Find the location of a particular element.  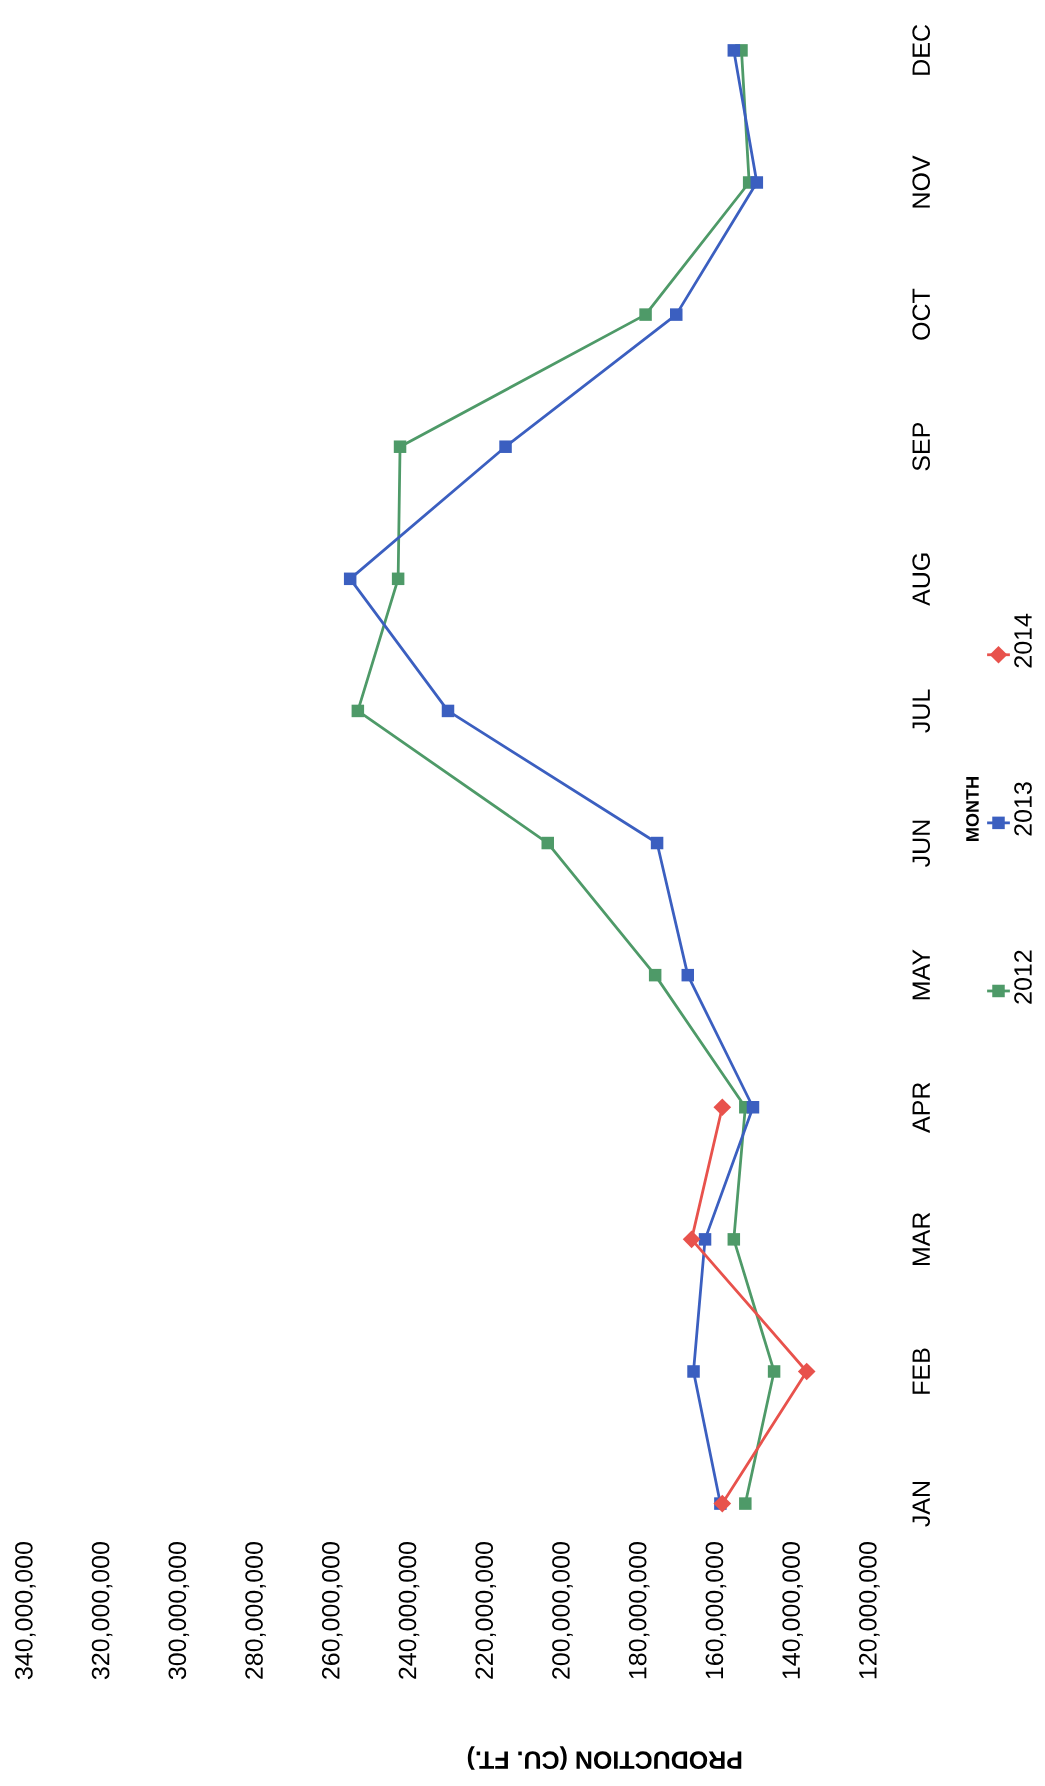

y-tick-label: DEC is located at coordinates (921, 49).